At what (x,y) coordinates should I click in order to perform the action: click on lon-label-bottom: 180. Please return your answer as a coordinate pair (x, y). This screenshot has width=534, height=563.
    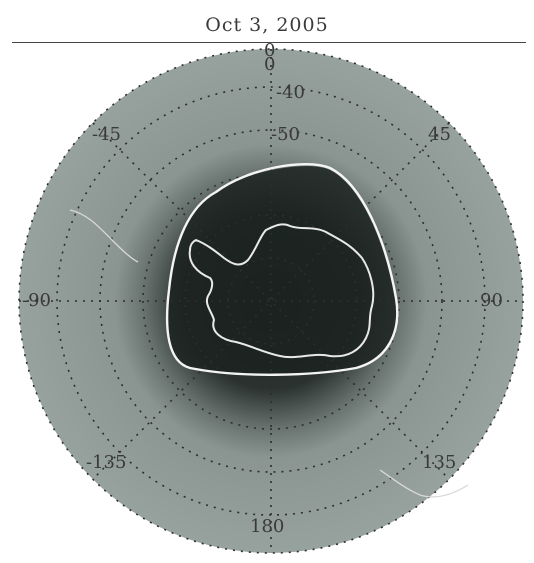
    Looking at the image, I should click on (267, 526).